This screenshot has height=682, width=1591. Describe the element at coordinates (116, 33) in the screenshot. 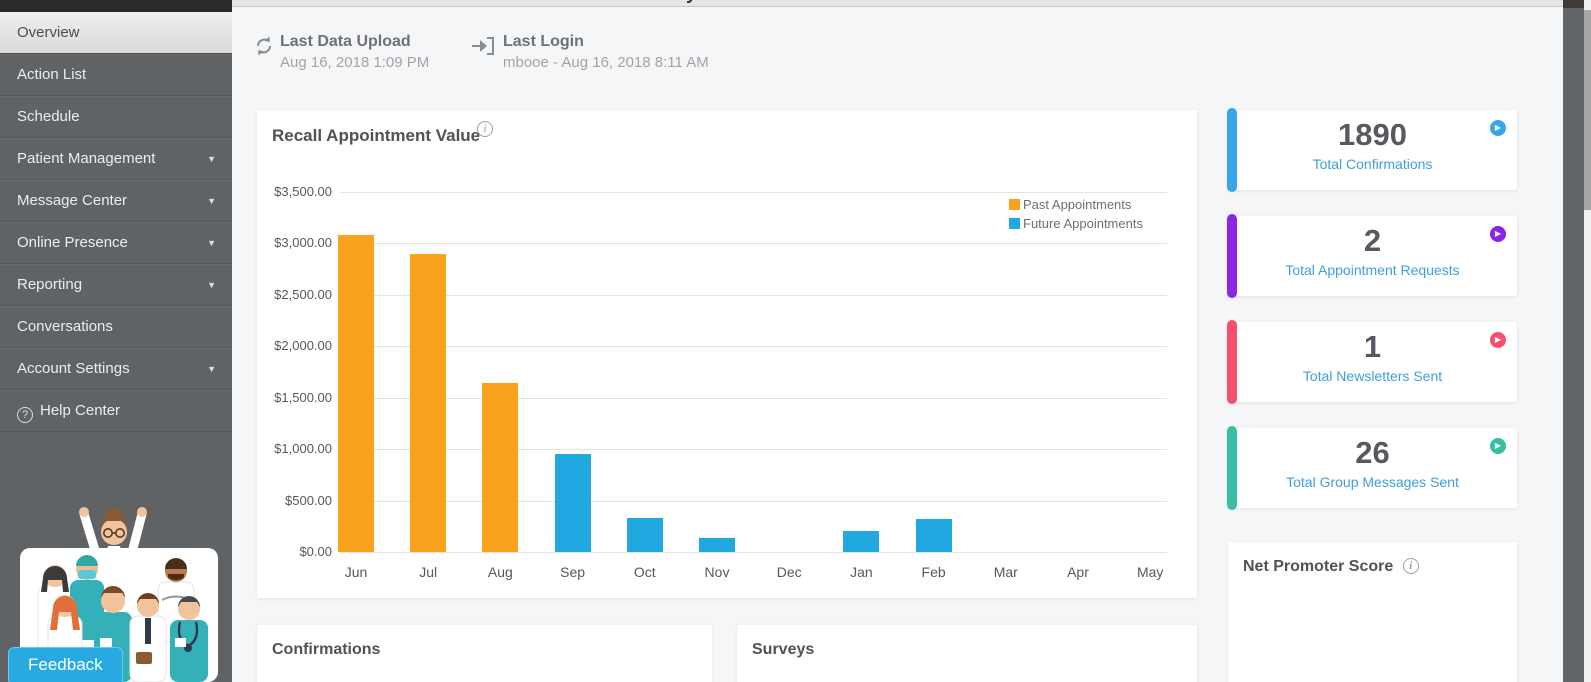

I see `sidebar-item-overview: Overview` at that location.